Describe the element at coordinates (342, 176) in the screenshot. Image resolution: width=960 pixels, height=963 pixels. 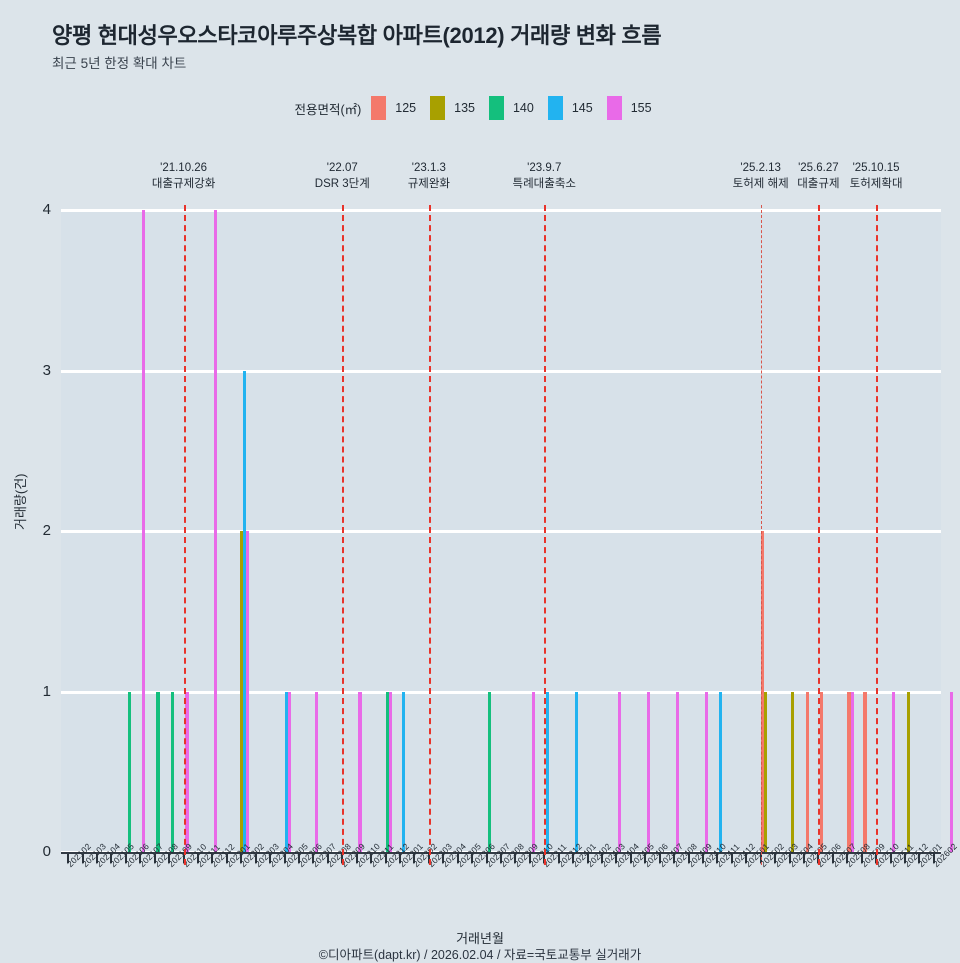
I see `event-label-1: '22.07 DSR 3단계` at that location.